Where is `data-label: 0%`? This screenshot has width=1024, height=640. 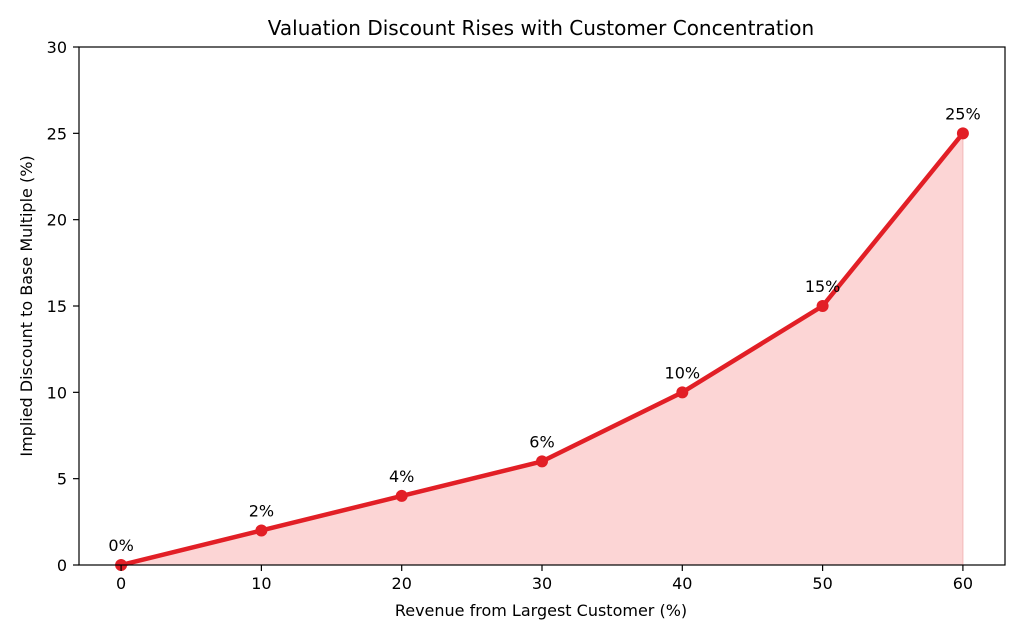
data-label: 0% is located at coordinates (120, 545).